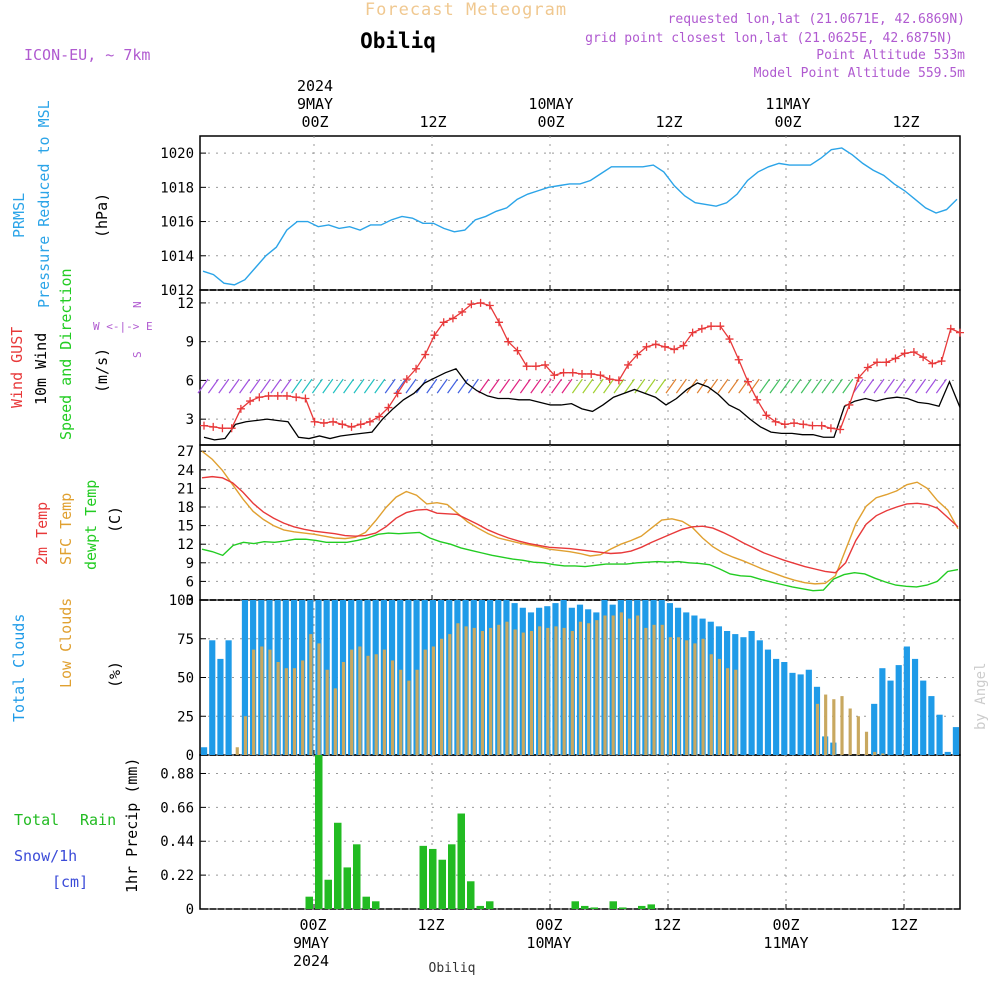 This screenshot has width=1000, height=1000. What do you see at coordinates (36, 820) in the screenshot?
I see `label-total: Total` at bounding box center [36, 820].